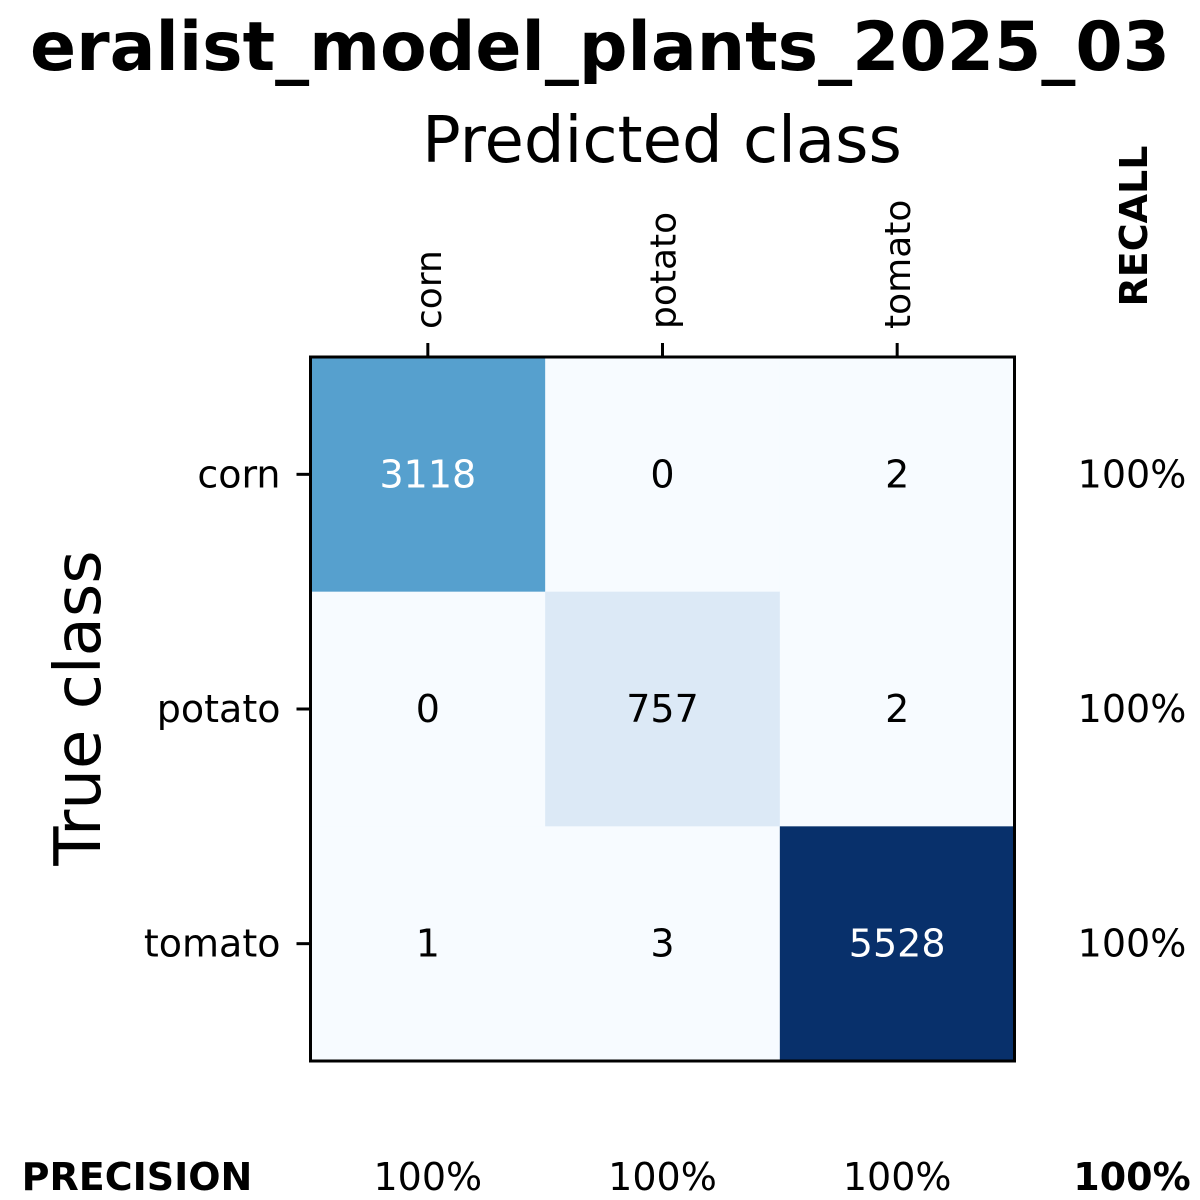 The width and height of the screenshot is (1200, 1200). Describe the element at coordinates (238, 474) in the screenshot. I see `y-tick-label: corn` at that location.